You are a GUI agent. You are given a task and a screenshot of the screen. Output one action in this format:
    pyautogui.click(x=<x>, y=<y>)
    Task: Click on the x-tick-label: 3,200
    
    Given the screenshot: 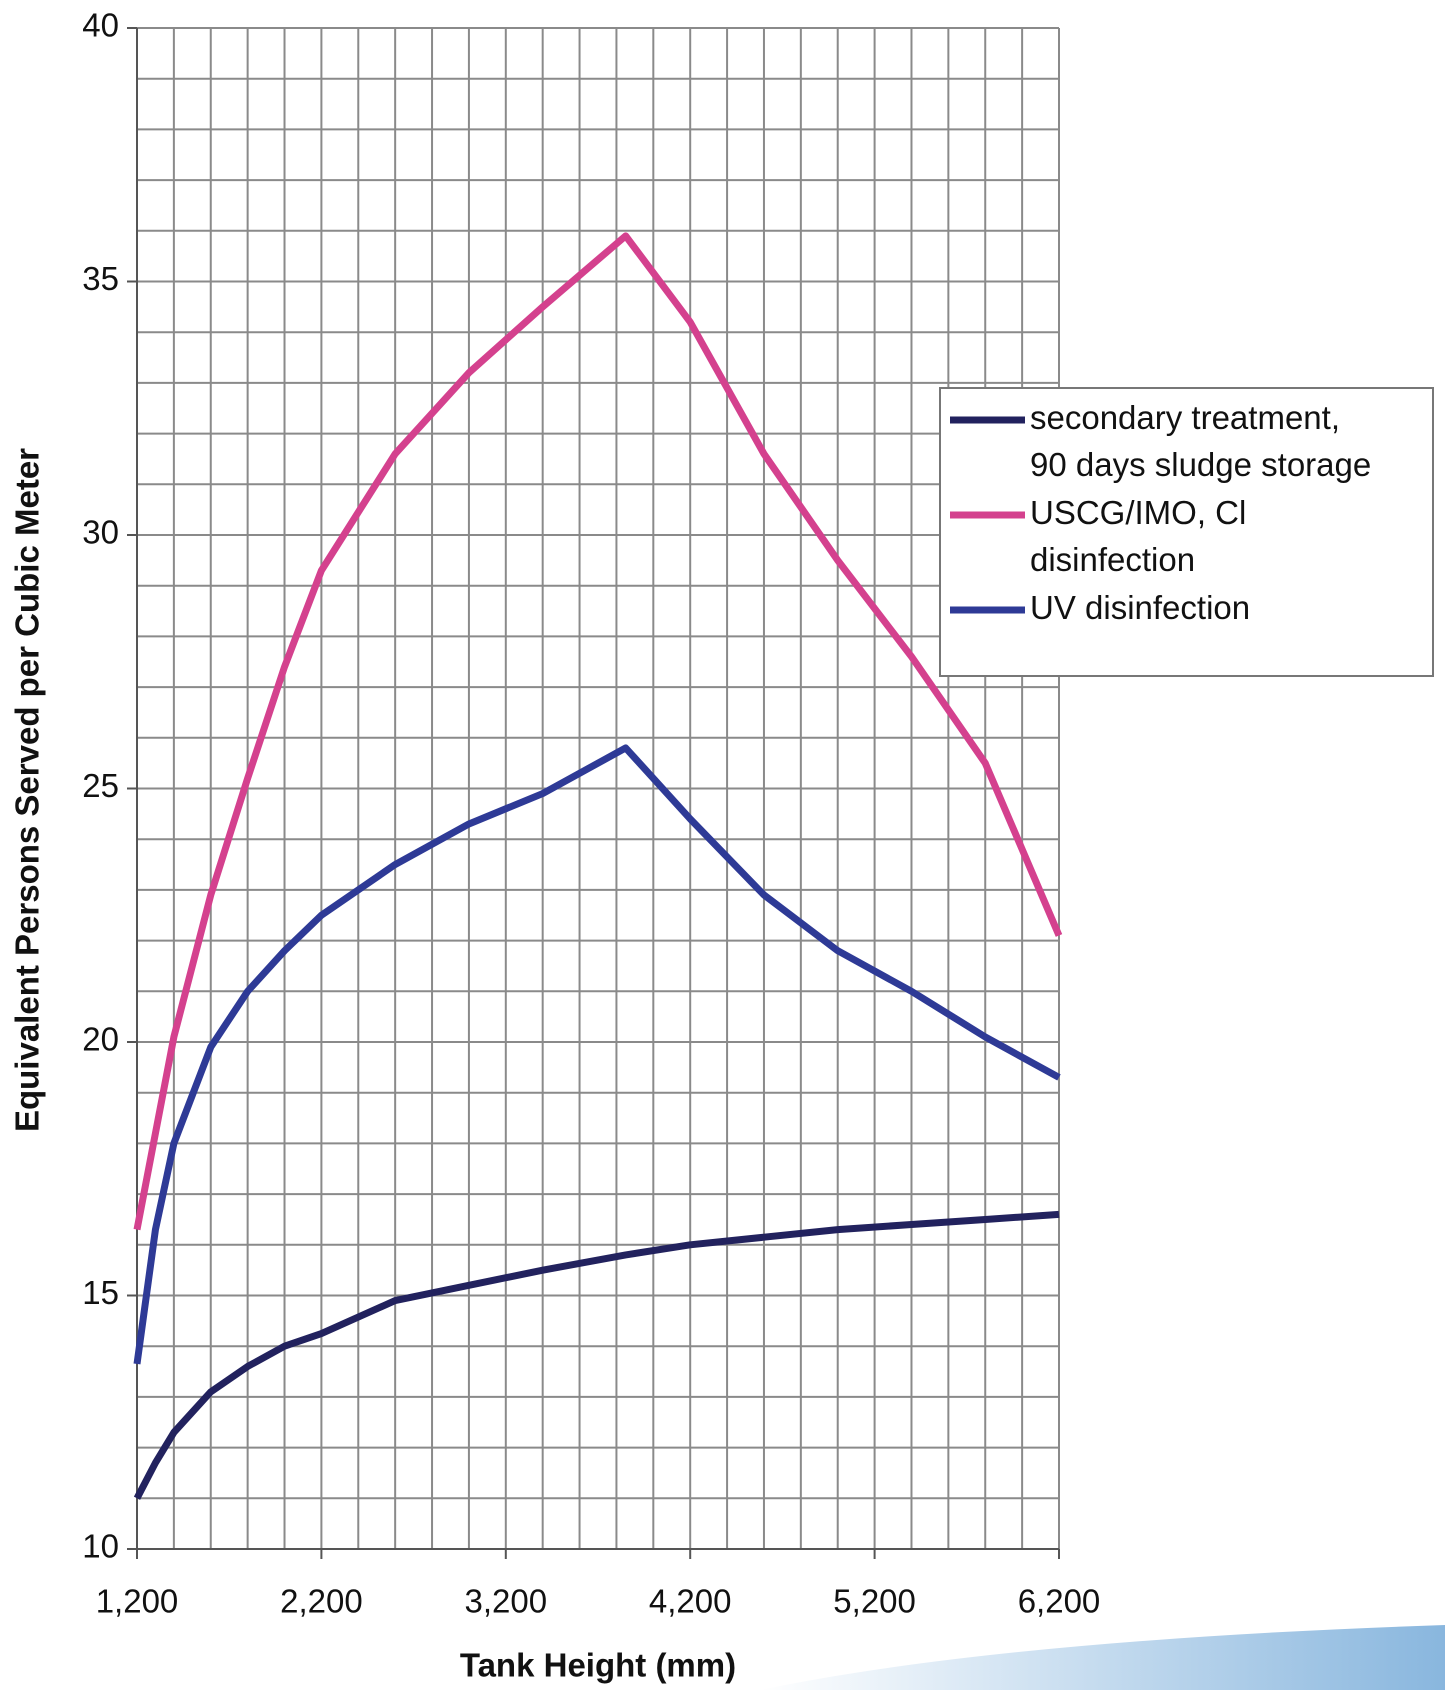 What is the action you would take?
    pyautogui.click(x=506, y=1601)
    